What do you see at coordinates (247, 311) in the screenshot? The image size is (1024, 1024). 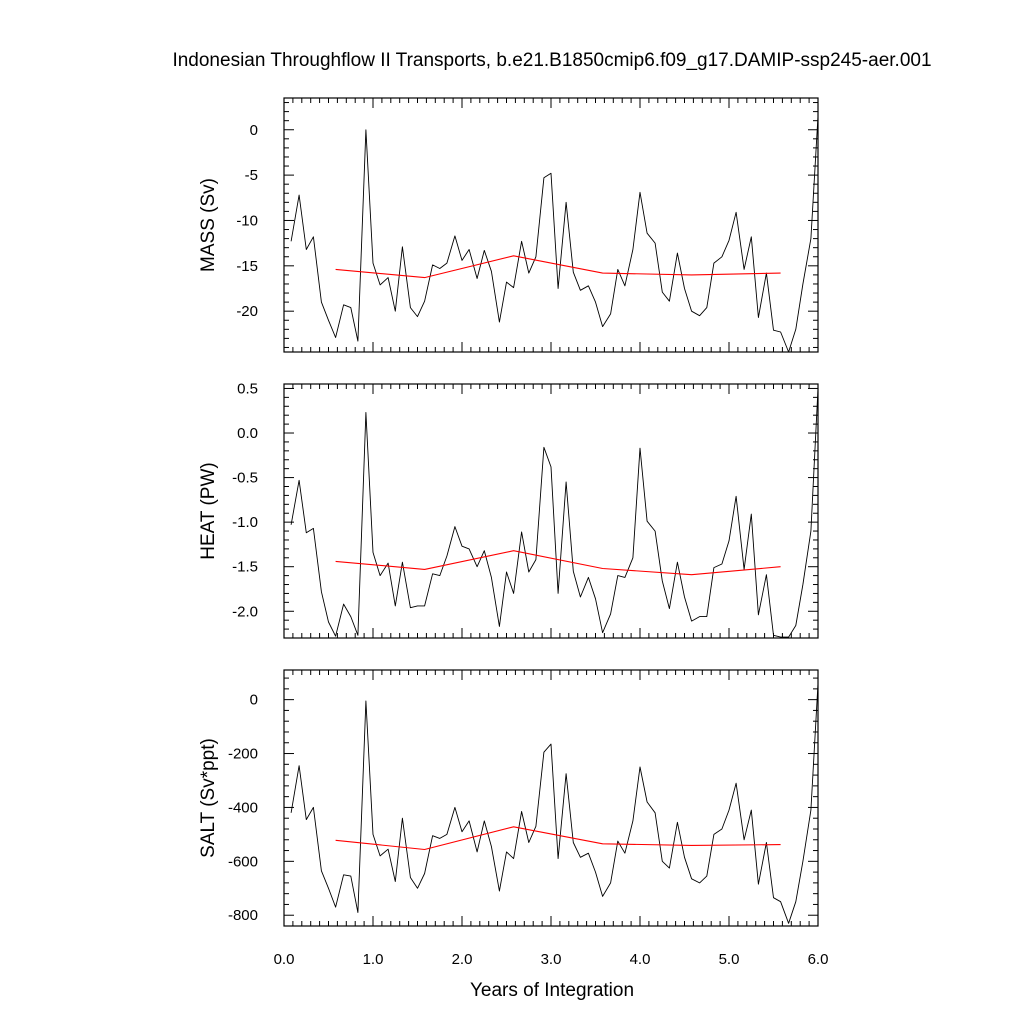 I see `y-tick-label: -20` at bounding box center [247, 311].